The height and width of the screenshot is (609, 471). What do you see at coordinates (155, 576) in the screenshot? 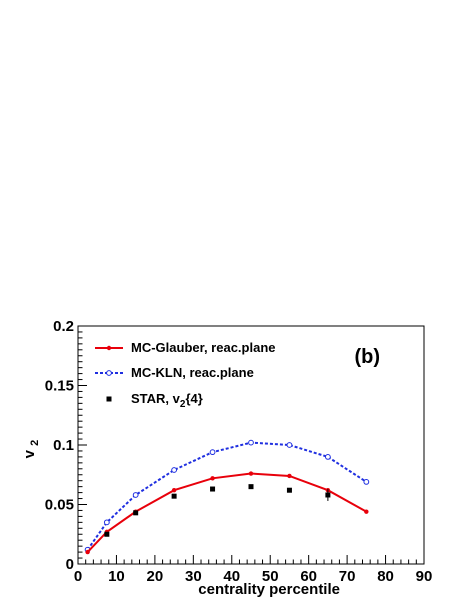
I see `x-tick-label: 20` at bounding box center [155, 576].